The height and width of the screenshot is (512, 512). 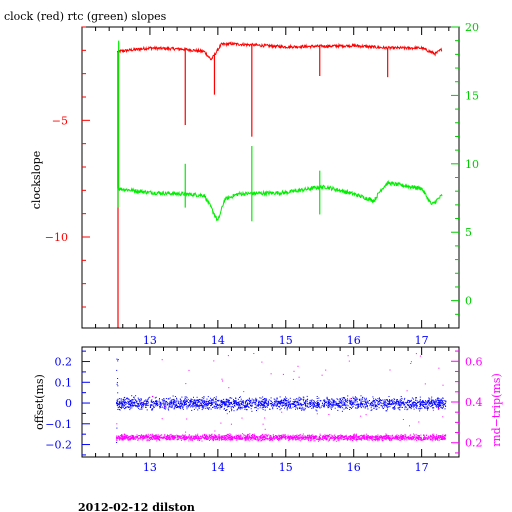 What do you see at coordinates (468, 301) in the screenshot?
I see `top-right-y-tick-label: 0` at bounding box center [468, 301].